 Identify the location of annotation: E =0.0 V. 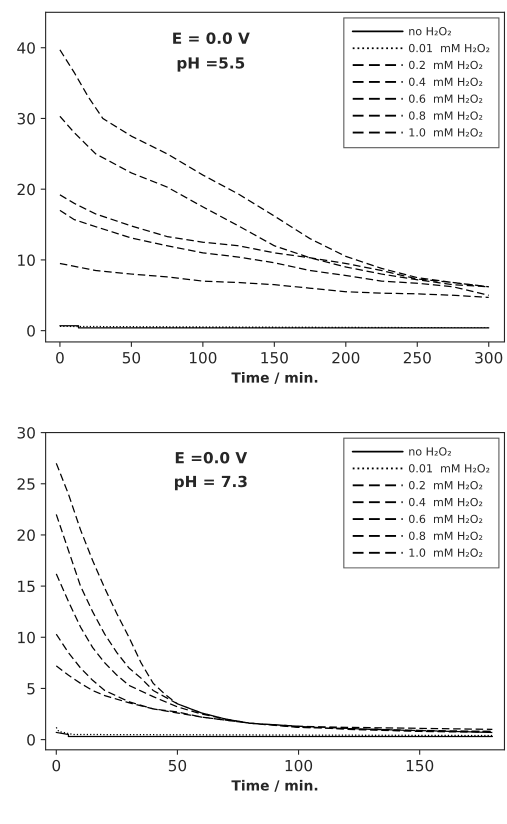
(212, 458).